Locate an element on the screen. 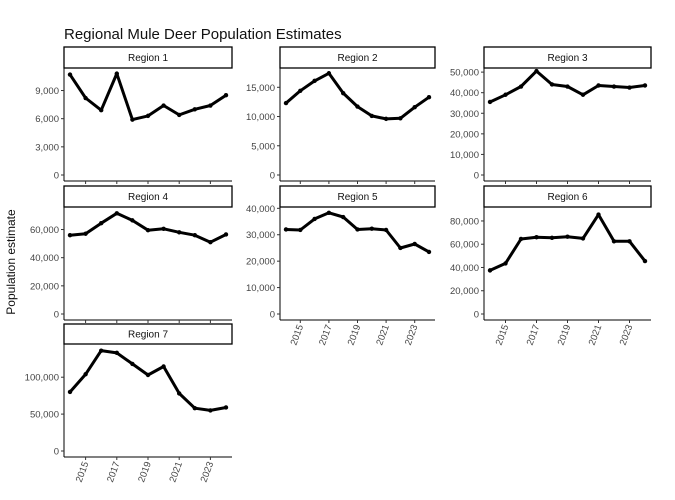  region-6-y-tick-label: 0 is located at coordinates (476, 315).